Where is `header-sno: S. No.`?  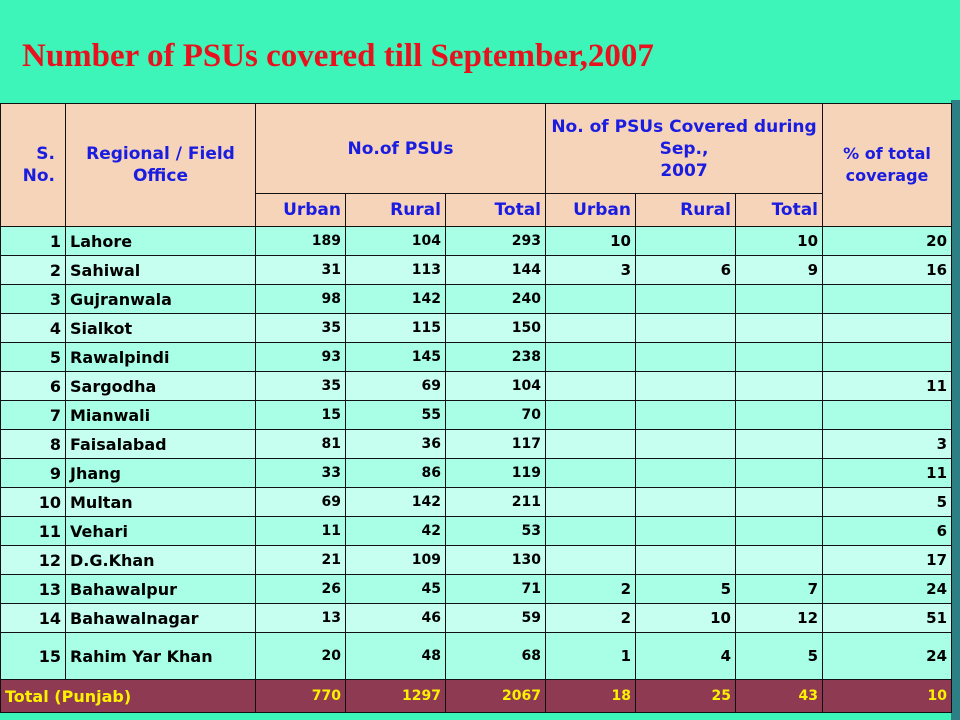 header-sno: S. No. is located at coordinates (33, 165).